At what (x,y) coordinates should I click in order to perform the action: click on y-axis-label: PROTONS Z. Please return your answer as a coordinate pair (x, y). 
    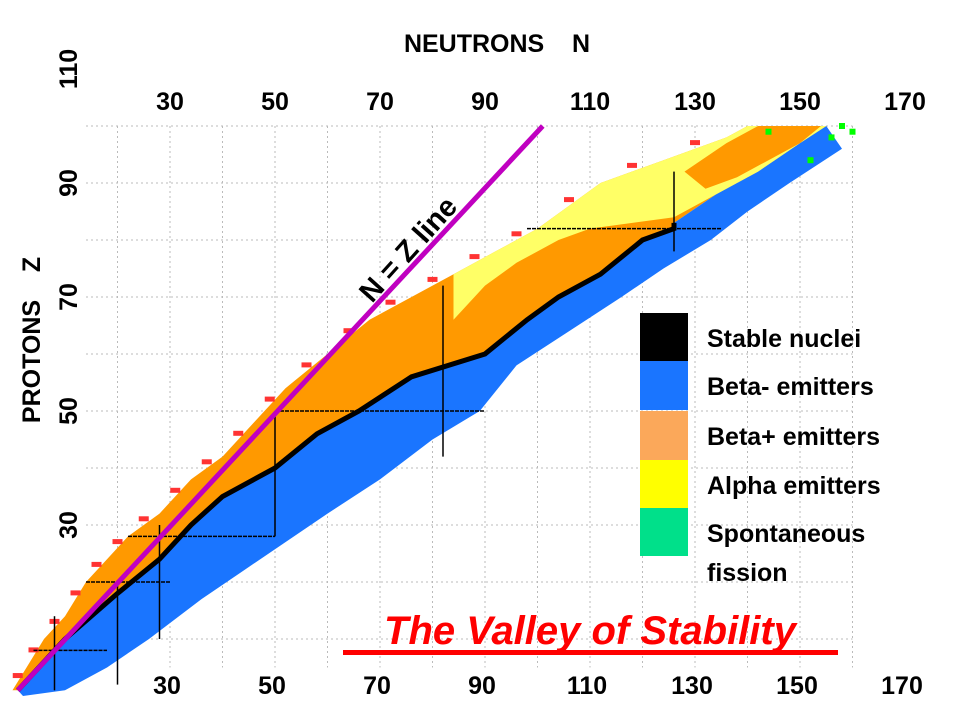
    Looking at the image, I should click on (32, 340).